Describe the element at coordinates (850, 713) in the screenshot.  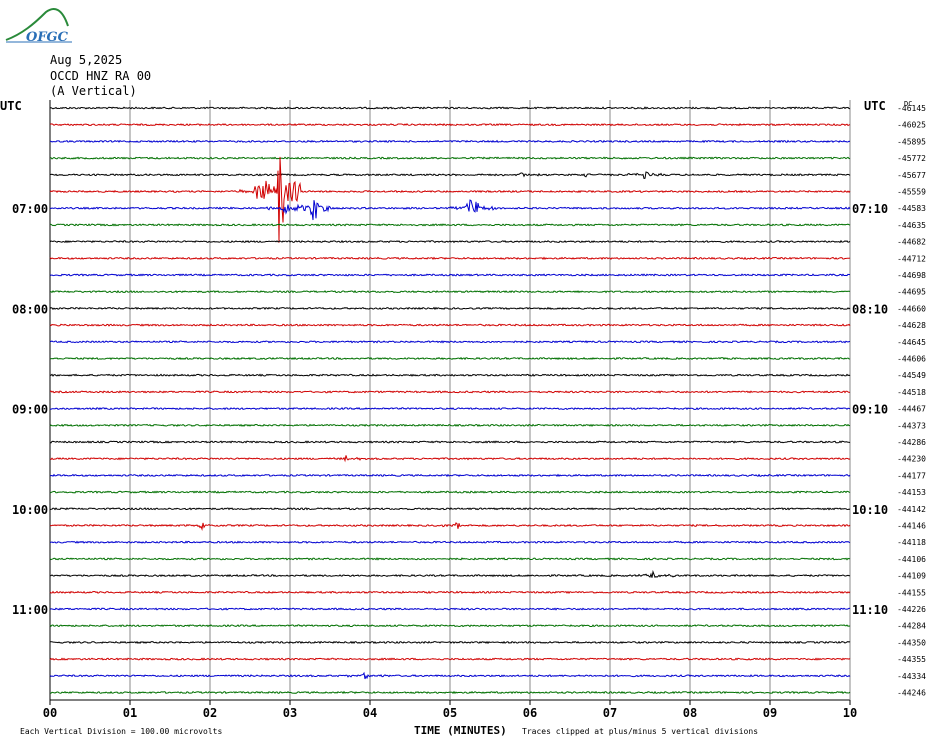
I see `x-tick-label: 10` at that location.